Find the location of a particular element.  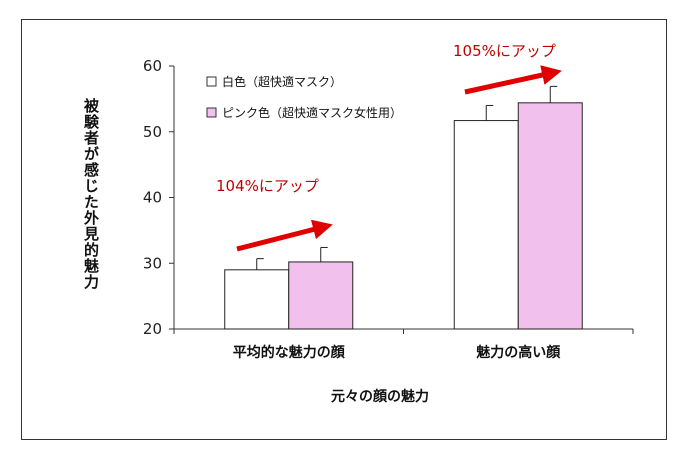

legend-label-pink: ピンク色（超快適マスク女性用） is located at coordinates (312, 112).